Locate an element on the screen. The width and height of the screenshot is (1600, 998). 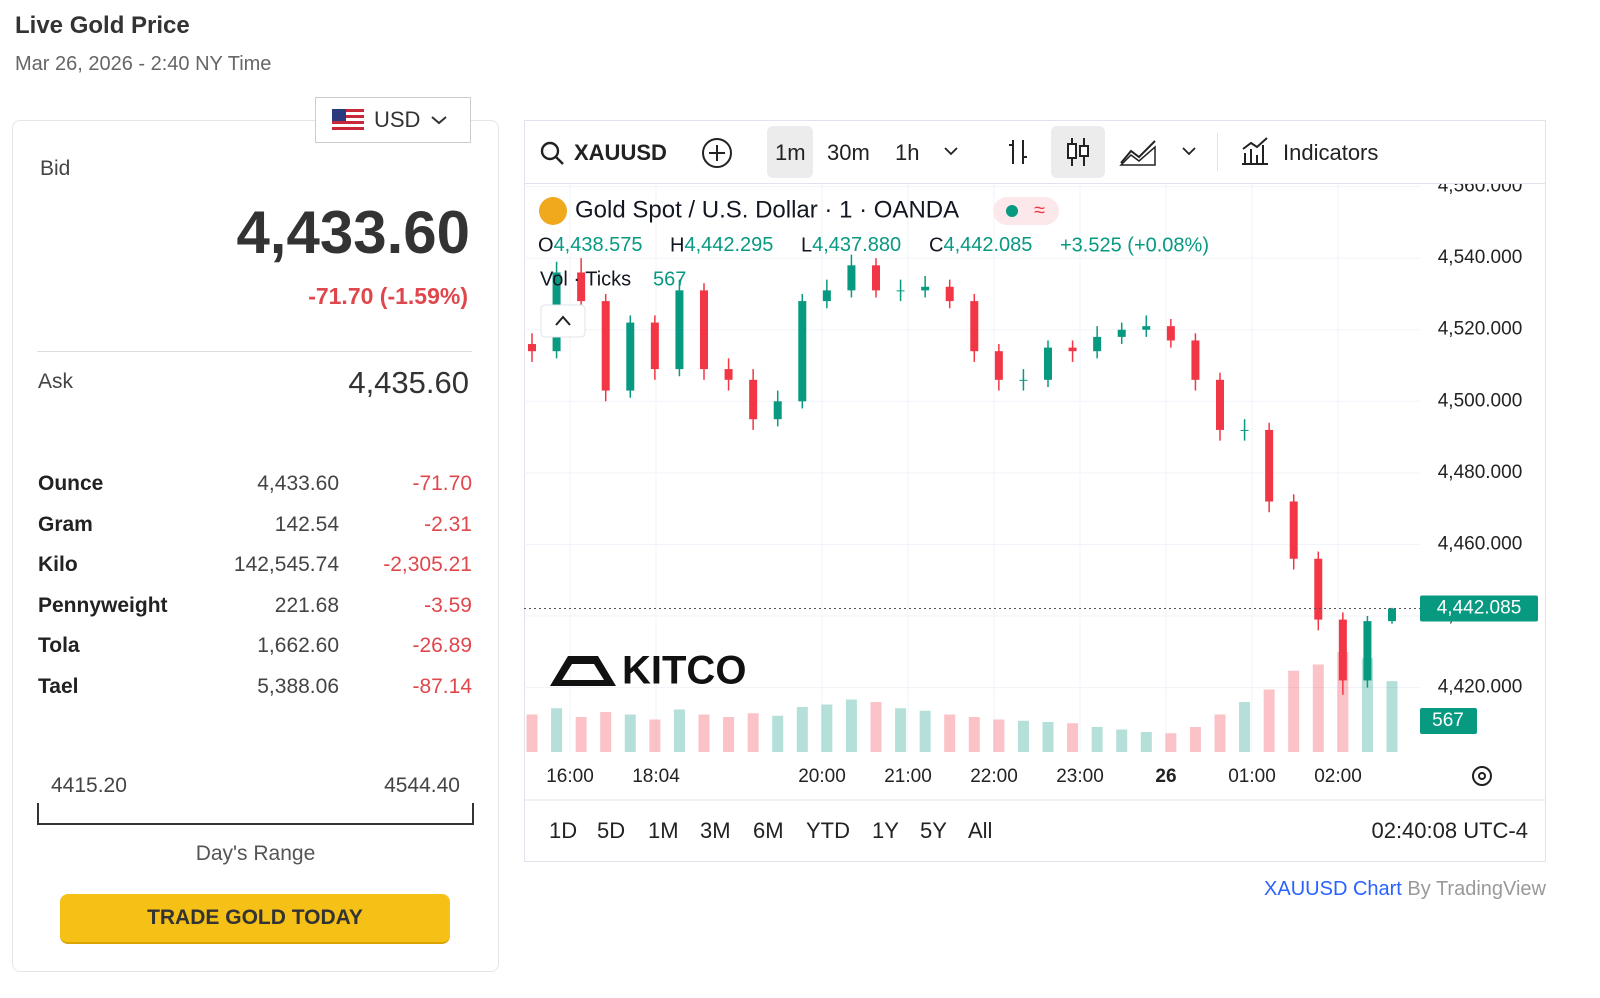
x-tick-label: 02:00 is located at coordinates (1338, 776).